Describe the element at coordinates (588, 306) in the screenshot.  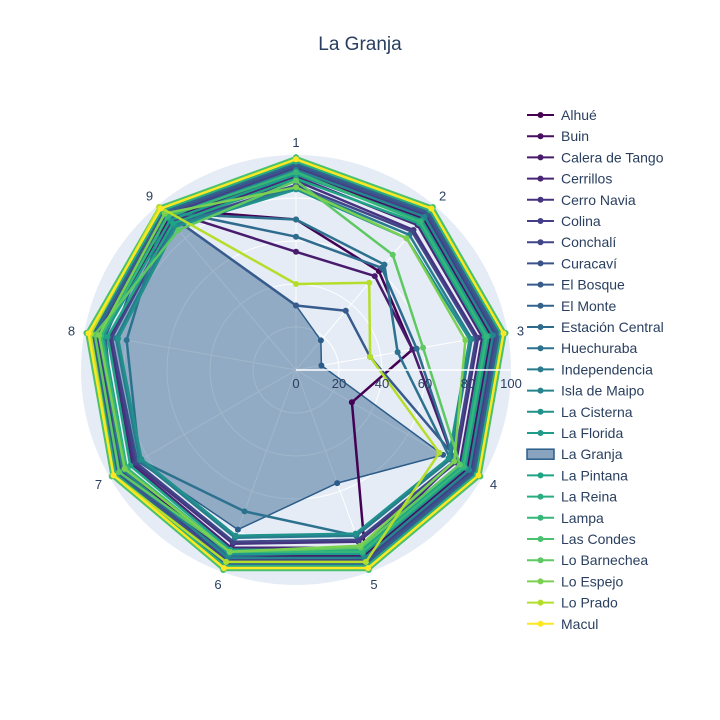
I see `legend-label: El Monte` at that location.